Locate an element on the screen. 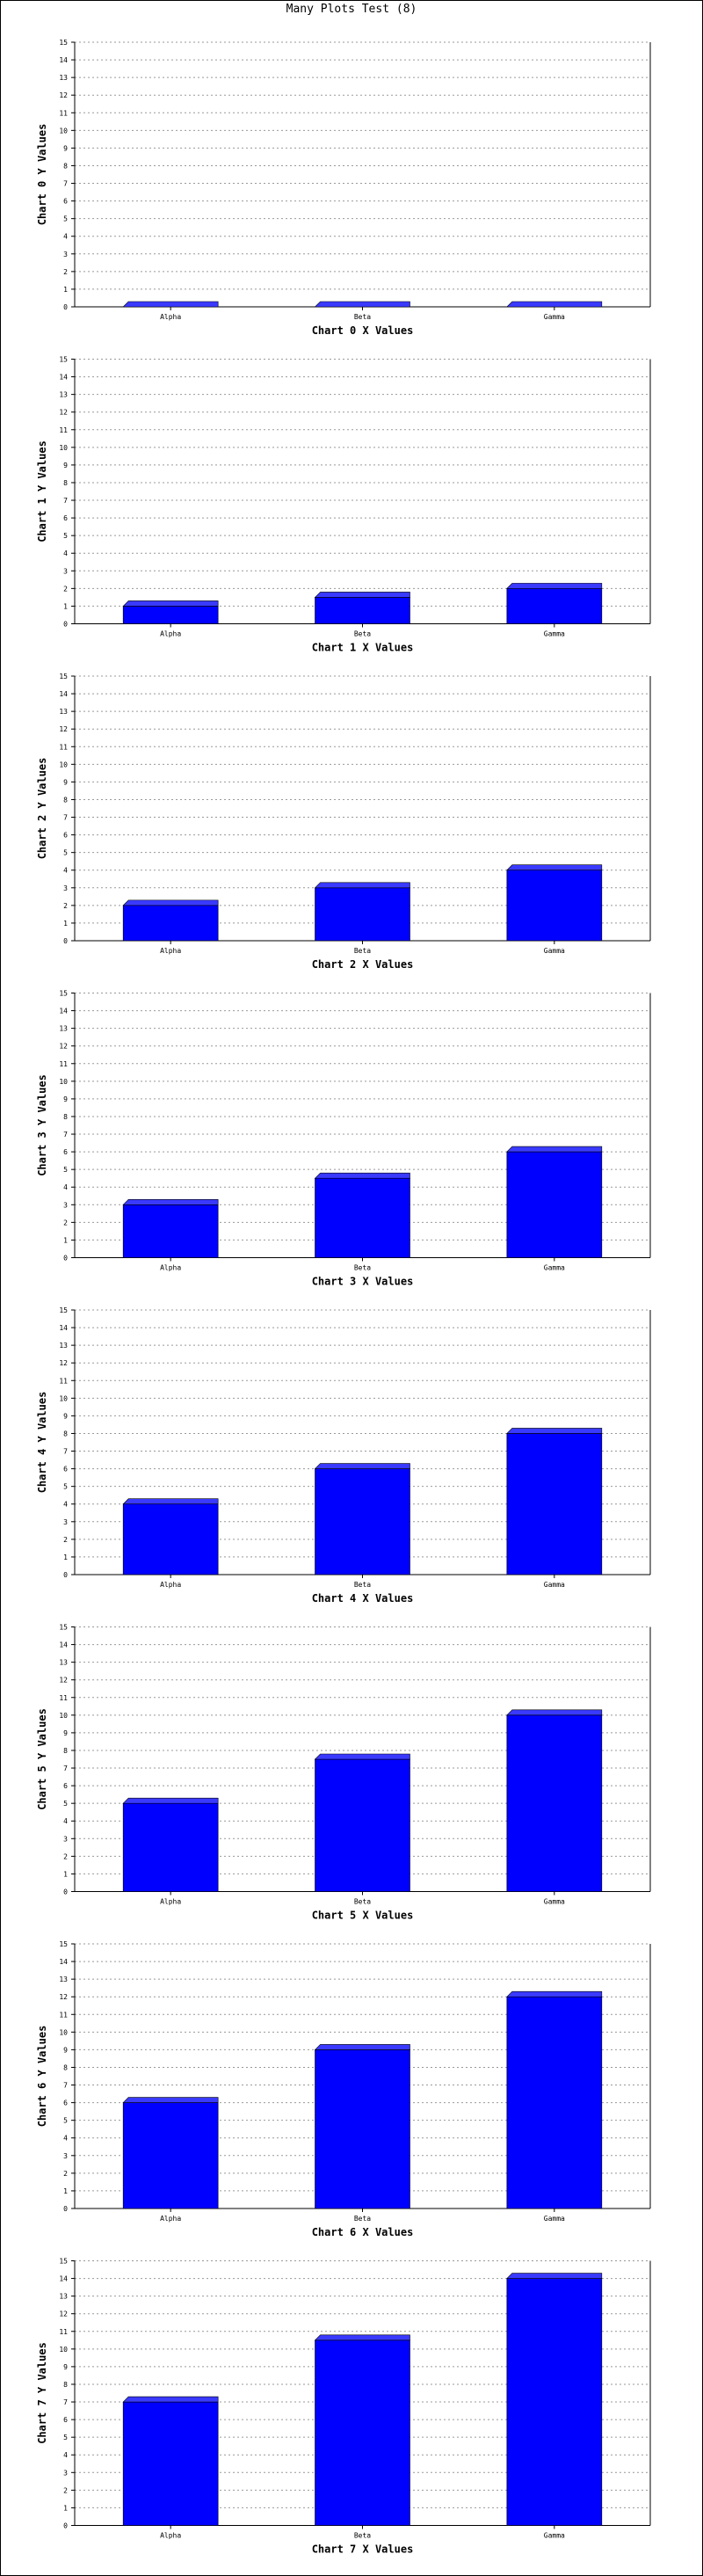  x-axis-title: Chart 5 X Values is located at coordinates (363, 1916).